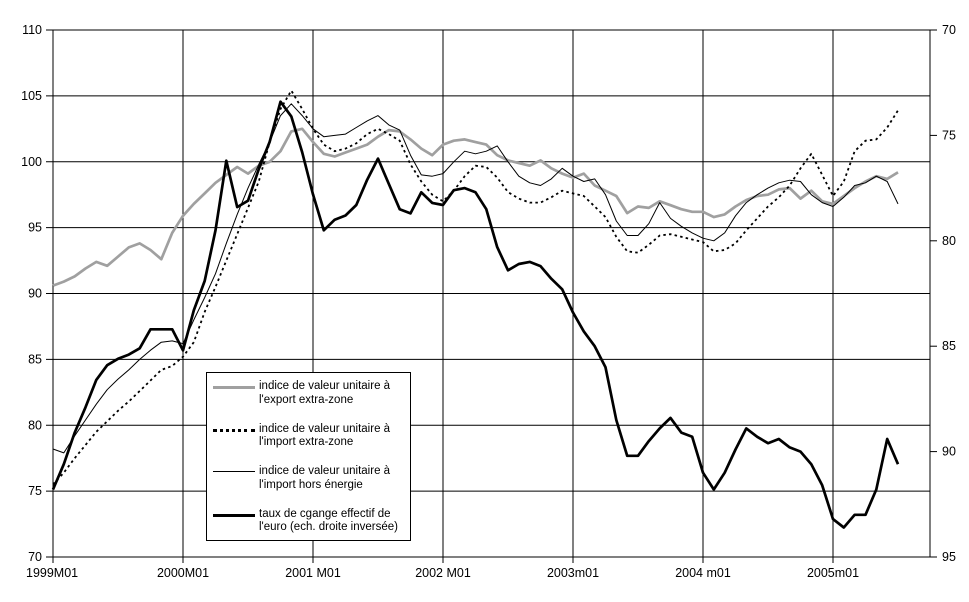  Describe the element at coordinates (35, 359) in the screenshot. I see `left-axis-tick-label: 85` at that location.